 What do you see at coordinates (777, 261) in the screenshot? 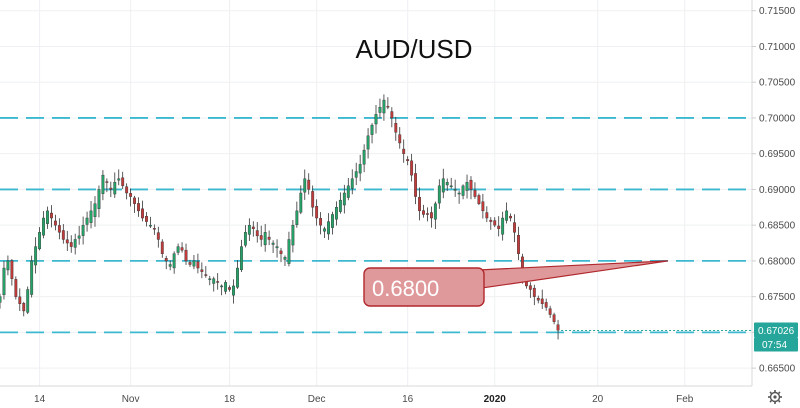
I see `price-tick-label: 0.68000` at bounding box center [777, 261].